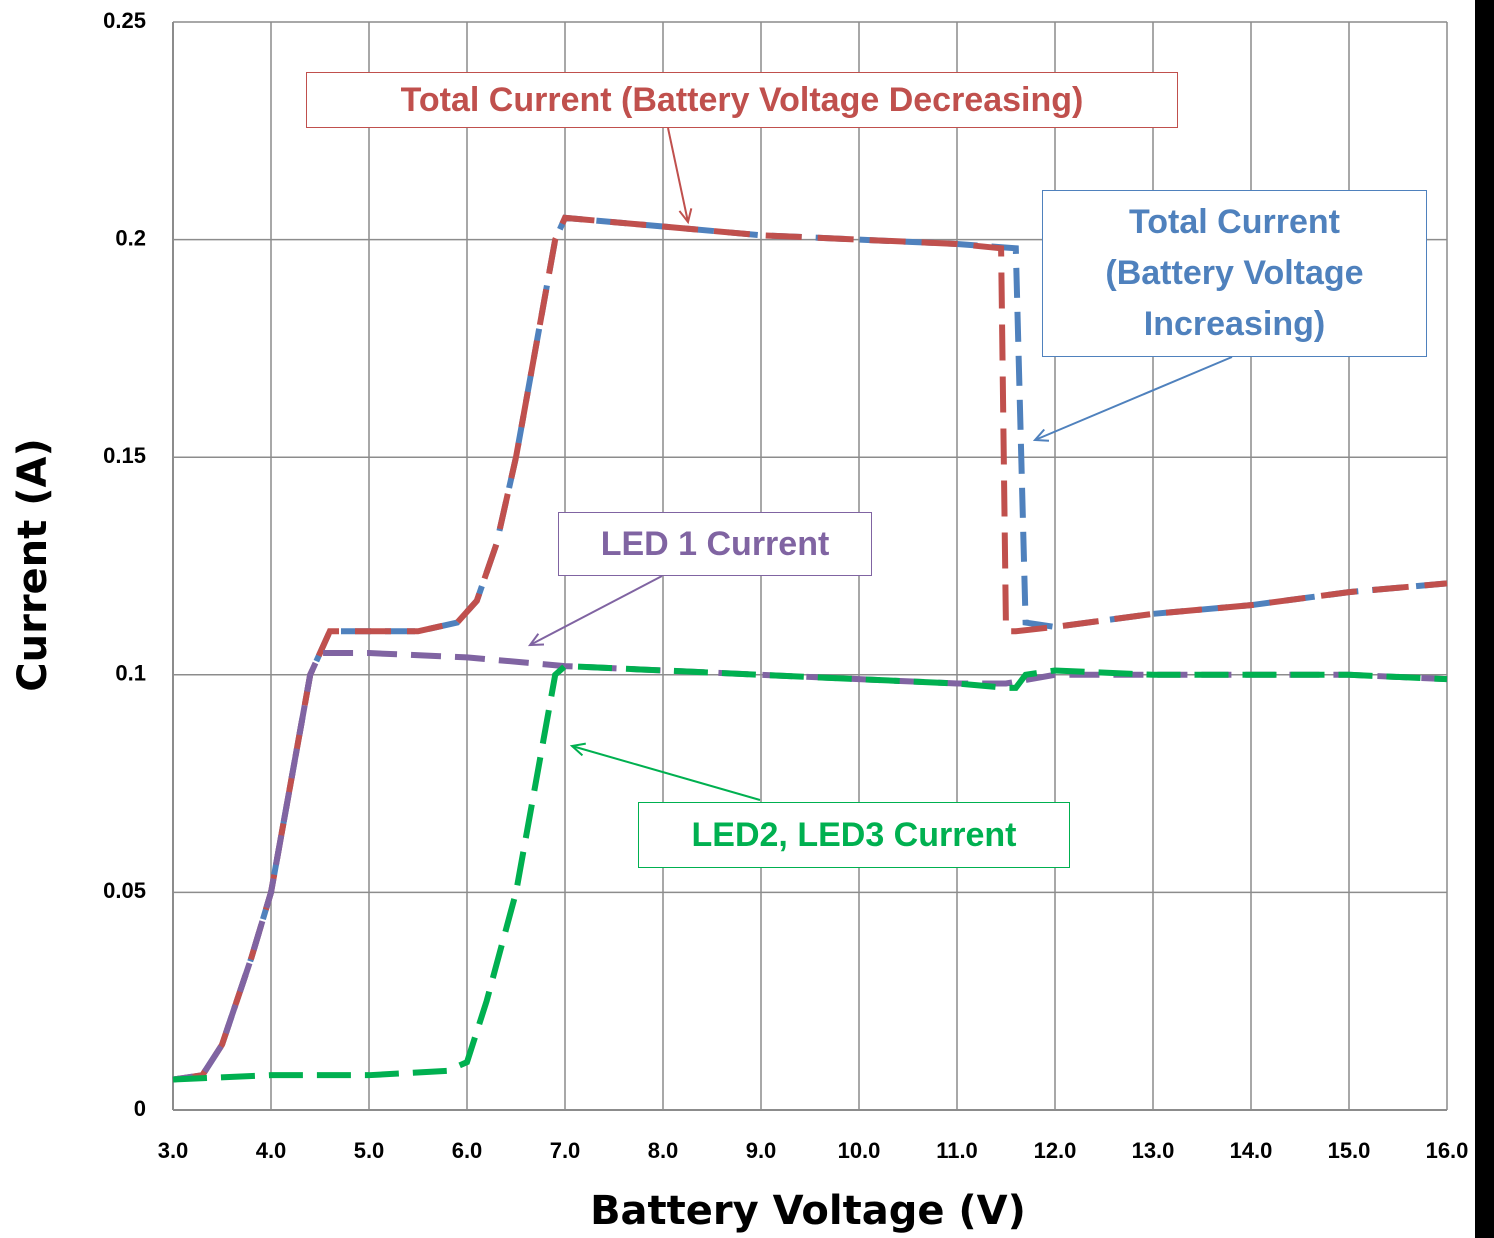 This screenshot has height=1238, width=1494. What do you see at coordinates (130, 237) in the screenshot?
I see `y-tick-label: 0.2` at bounding box center [130, 237].